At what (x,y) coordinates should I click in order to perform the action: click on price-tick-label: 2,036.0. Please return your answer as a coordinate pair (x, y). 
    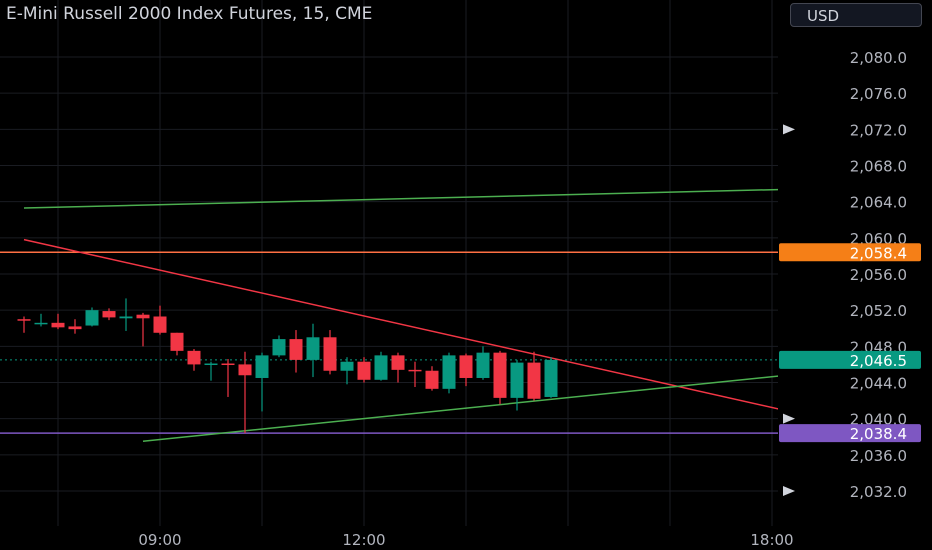
    Looking at the image, I should click on (878, 456).